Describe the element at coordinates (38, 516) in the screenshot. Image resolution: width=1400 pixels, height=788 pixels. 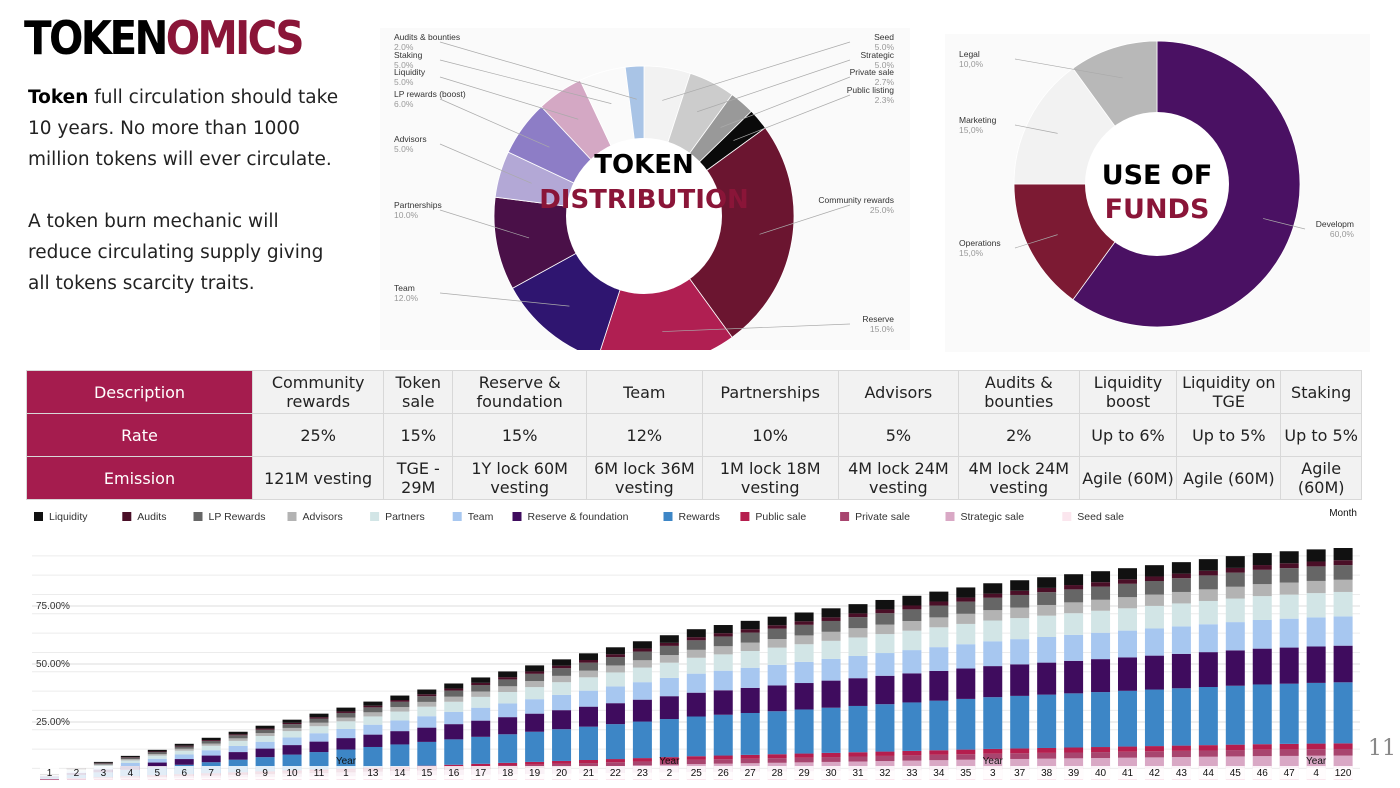
I see `legend-swatch-liquidity` at that location.